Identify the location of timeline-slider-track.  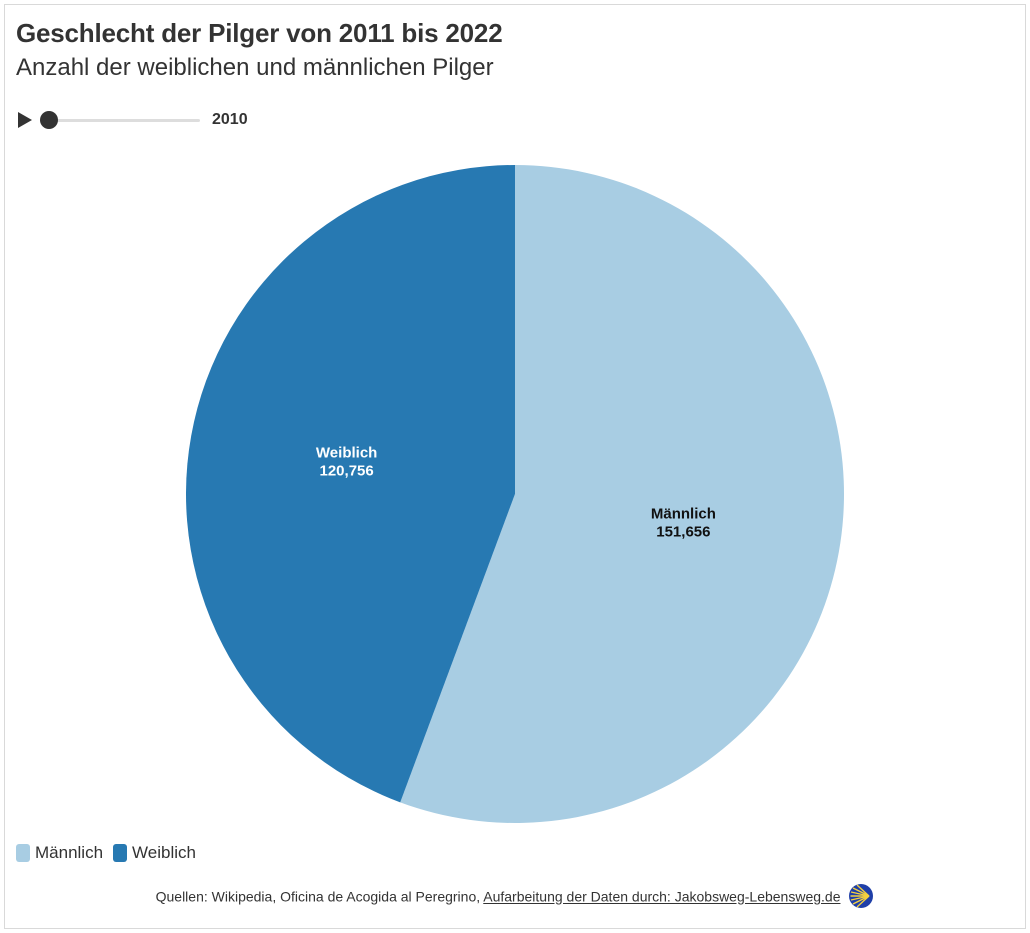
(122, 120).